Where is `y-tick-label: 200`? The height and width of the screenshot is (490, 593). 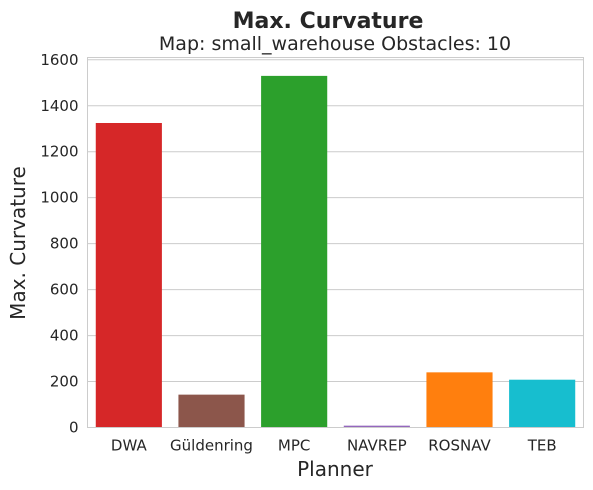
y-tick-label: 200 is located at coordinates (64, 382).